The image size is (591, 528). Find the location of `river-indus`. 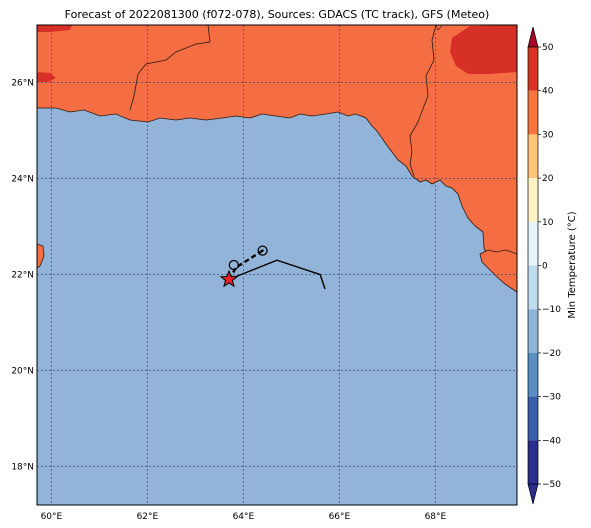

river-indus is located at coordinates (439, 28).